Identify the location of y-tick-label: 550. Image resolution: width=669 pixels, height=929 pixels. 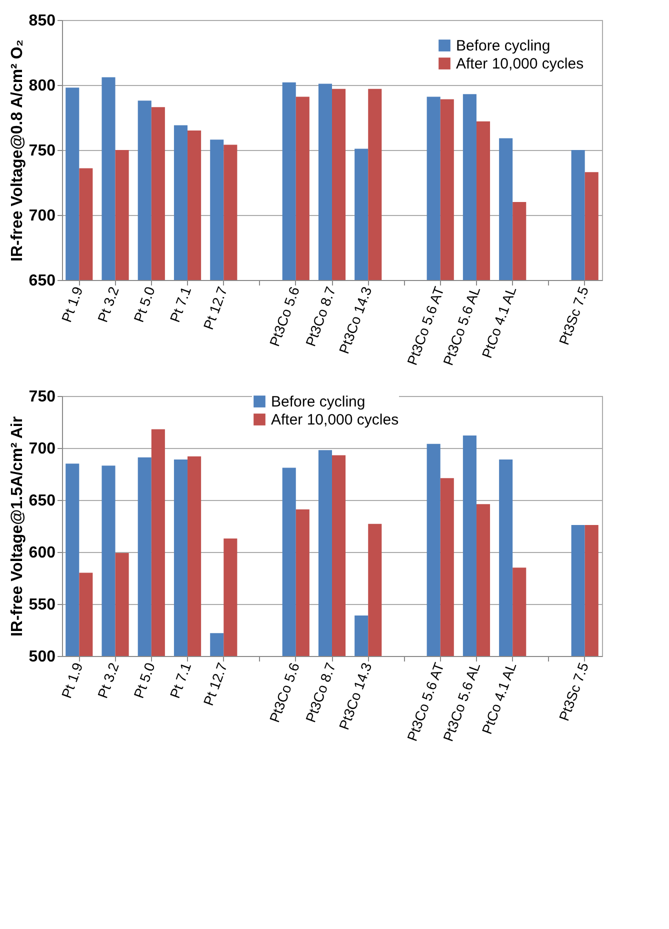
(42, 605).